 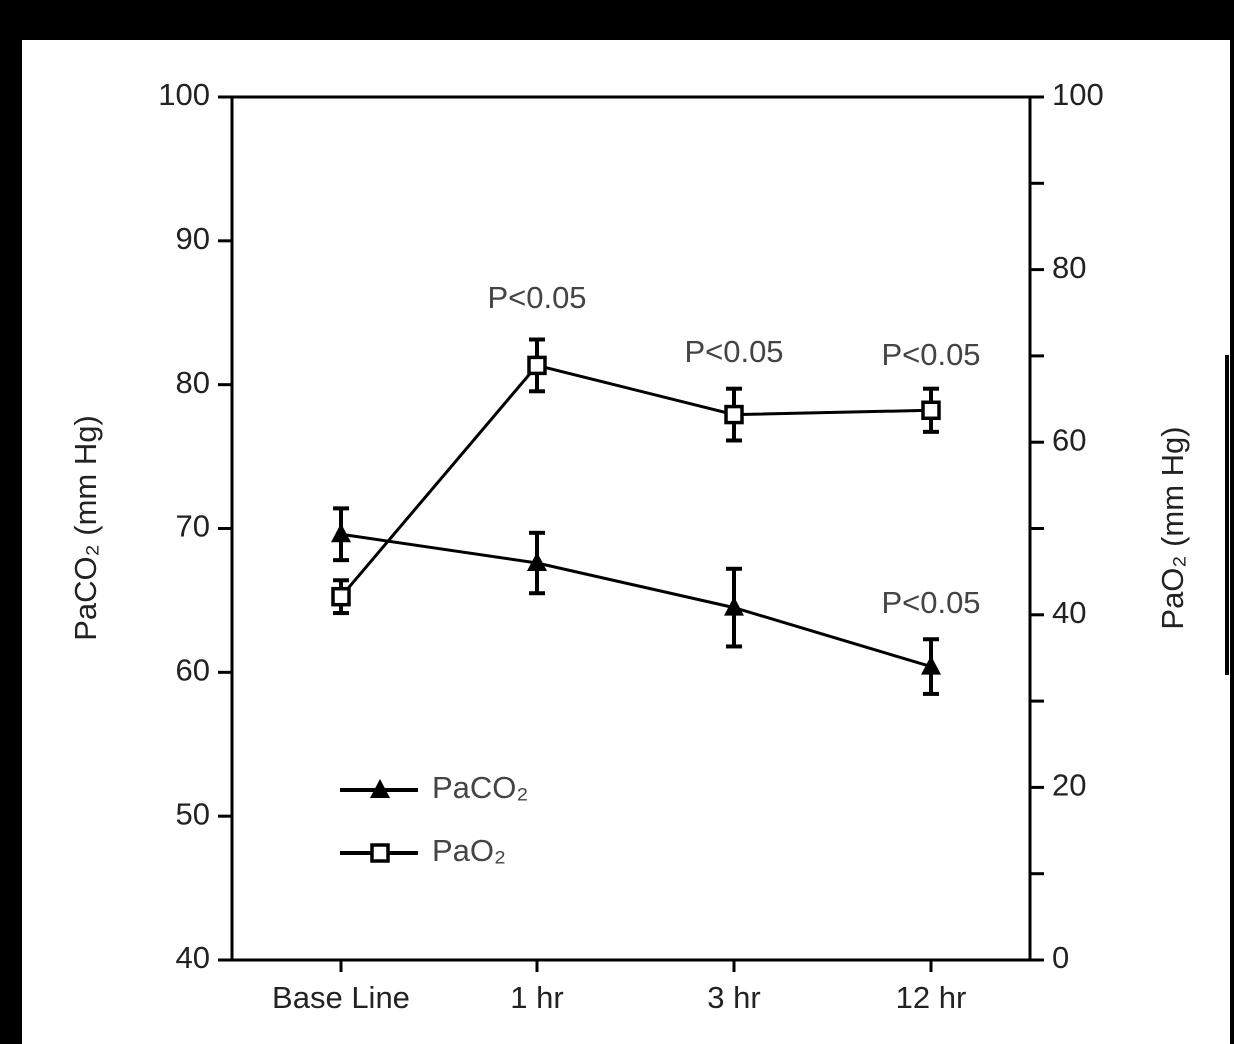 I want to click on x-tick-label: 3 hr, so click(x=733, y=997).